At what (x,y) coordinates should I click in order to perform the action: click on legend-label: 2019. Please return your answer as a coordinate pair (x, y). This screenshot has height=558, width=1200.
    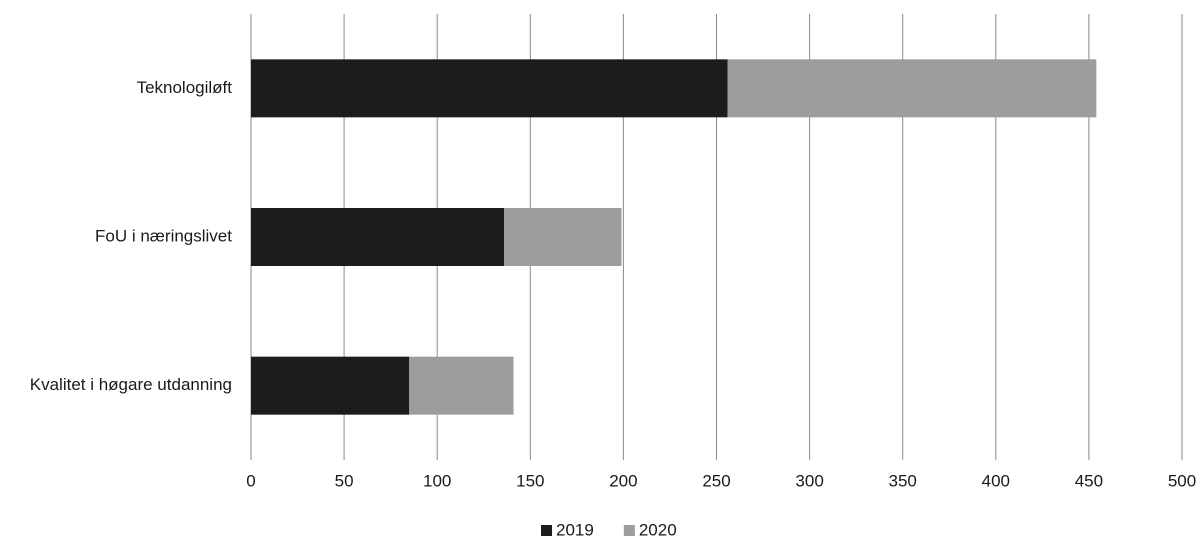
    Looking at the image, I should click on (575, 529).